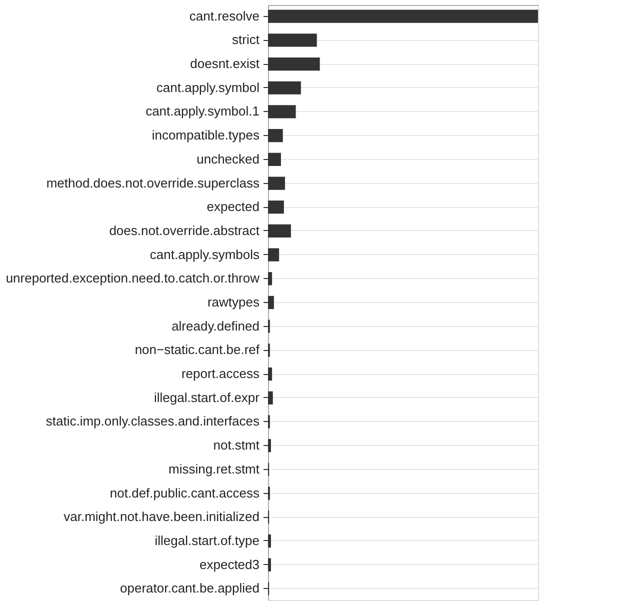 Image resolution: width=619 pixels, height=612 pixels. I want to click on y-tick-label: not.stmt, so click(236, 445).